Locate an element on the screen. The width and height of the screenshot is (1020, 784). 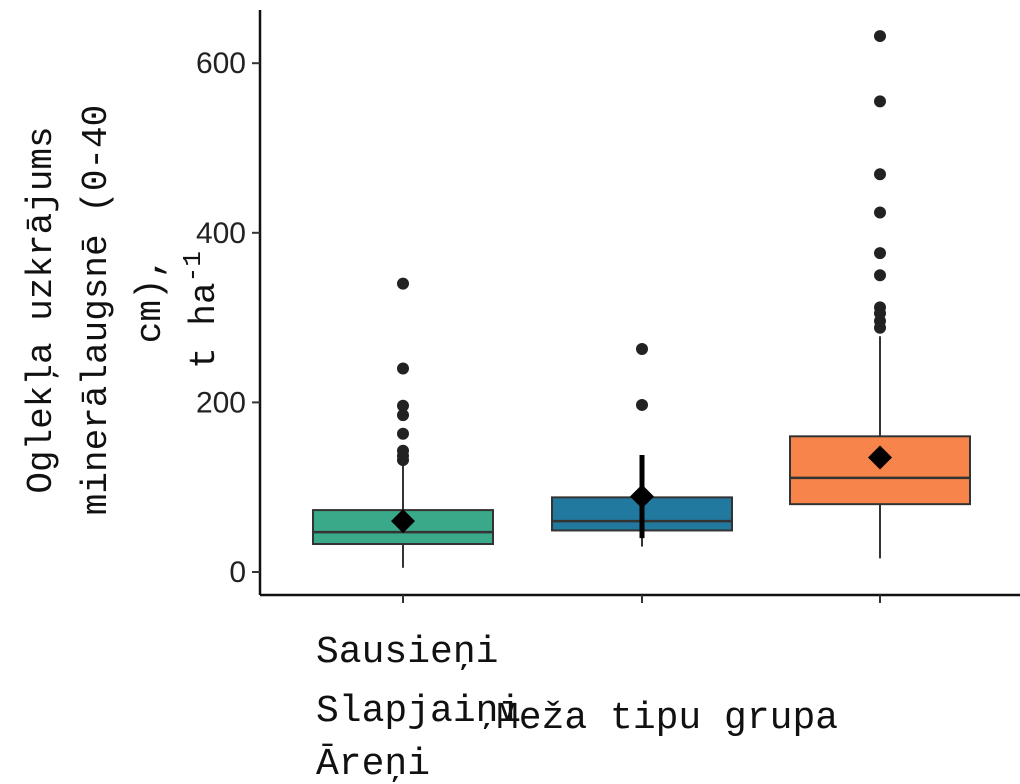
y-axis-label-unit-text: t ha is located at coordinates (204, 325).